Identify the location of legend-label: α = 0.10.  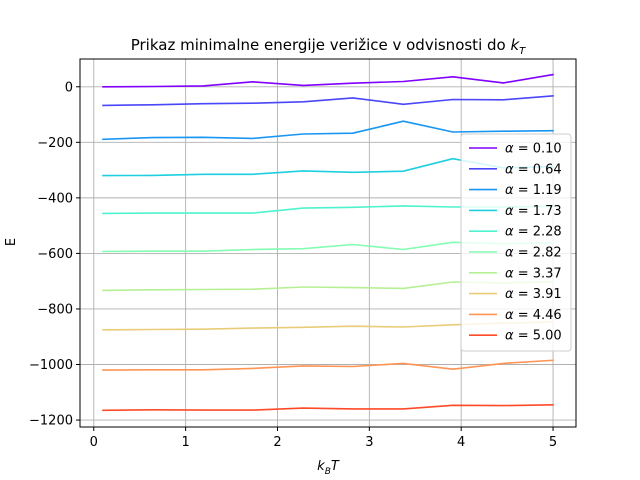
(533, 149).